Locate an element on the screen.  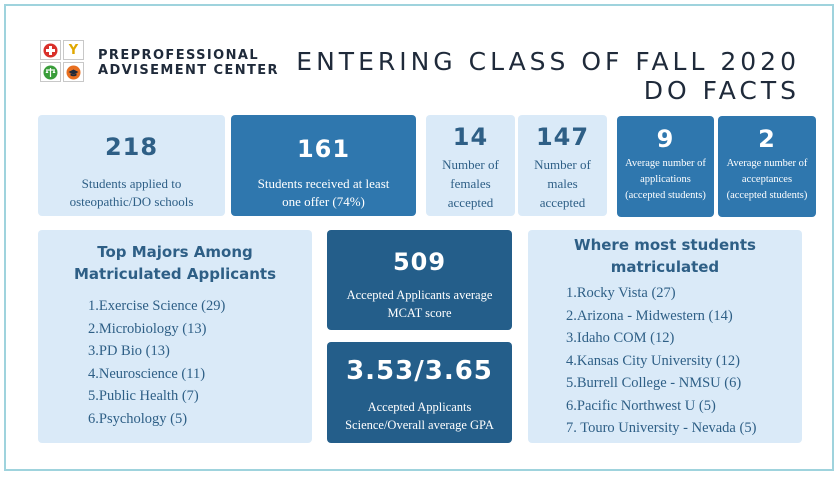
organization-name: PREPROFESSIONAL ADVISEMENT CENTER is located at coordinates (188, 63).